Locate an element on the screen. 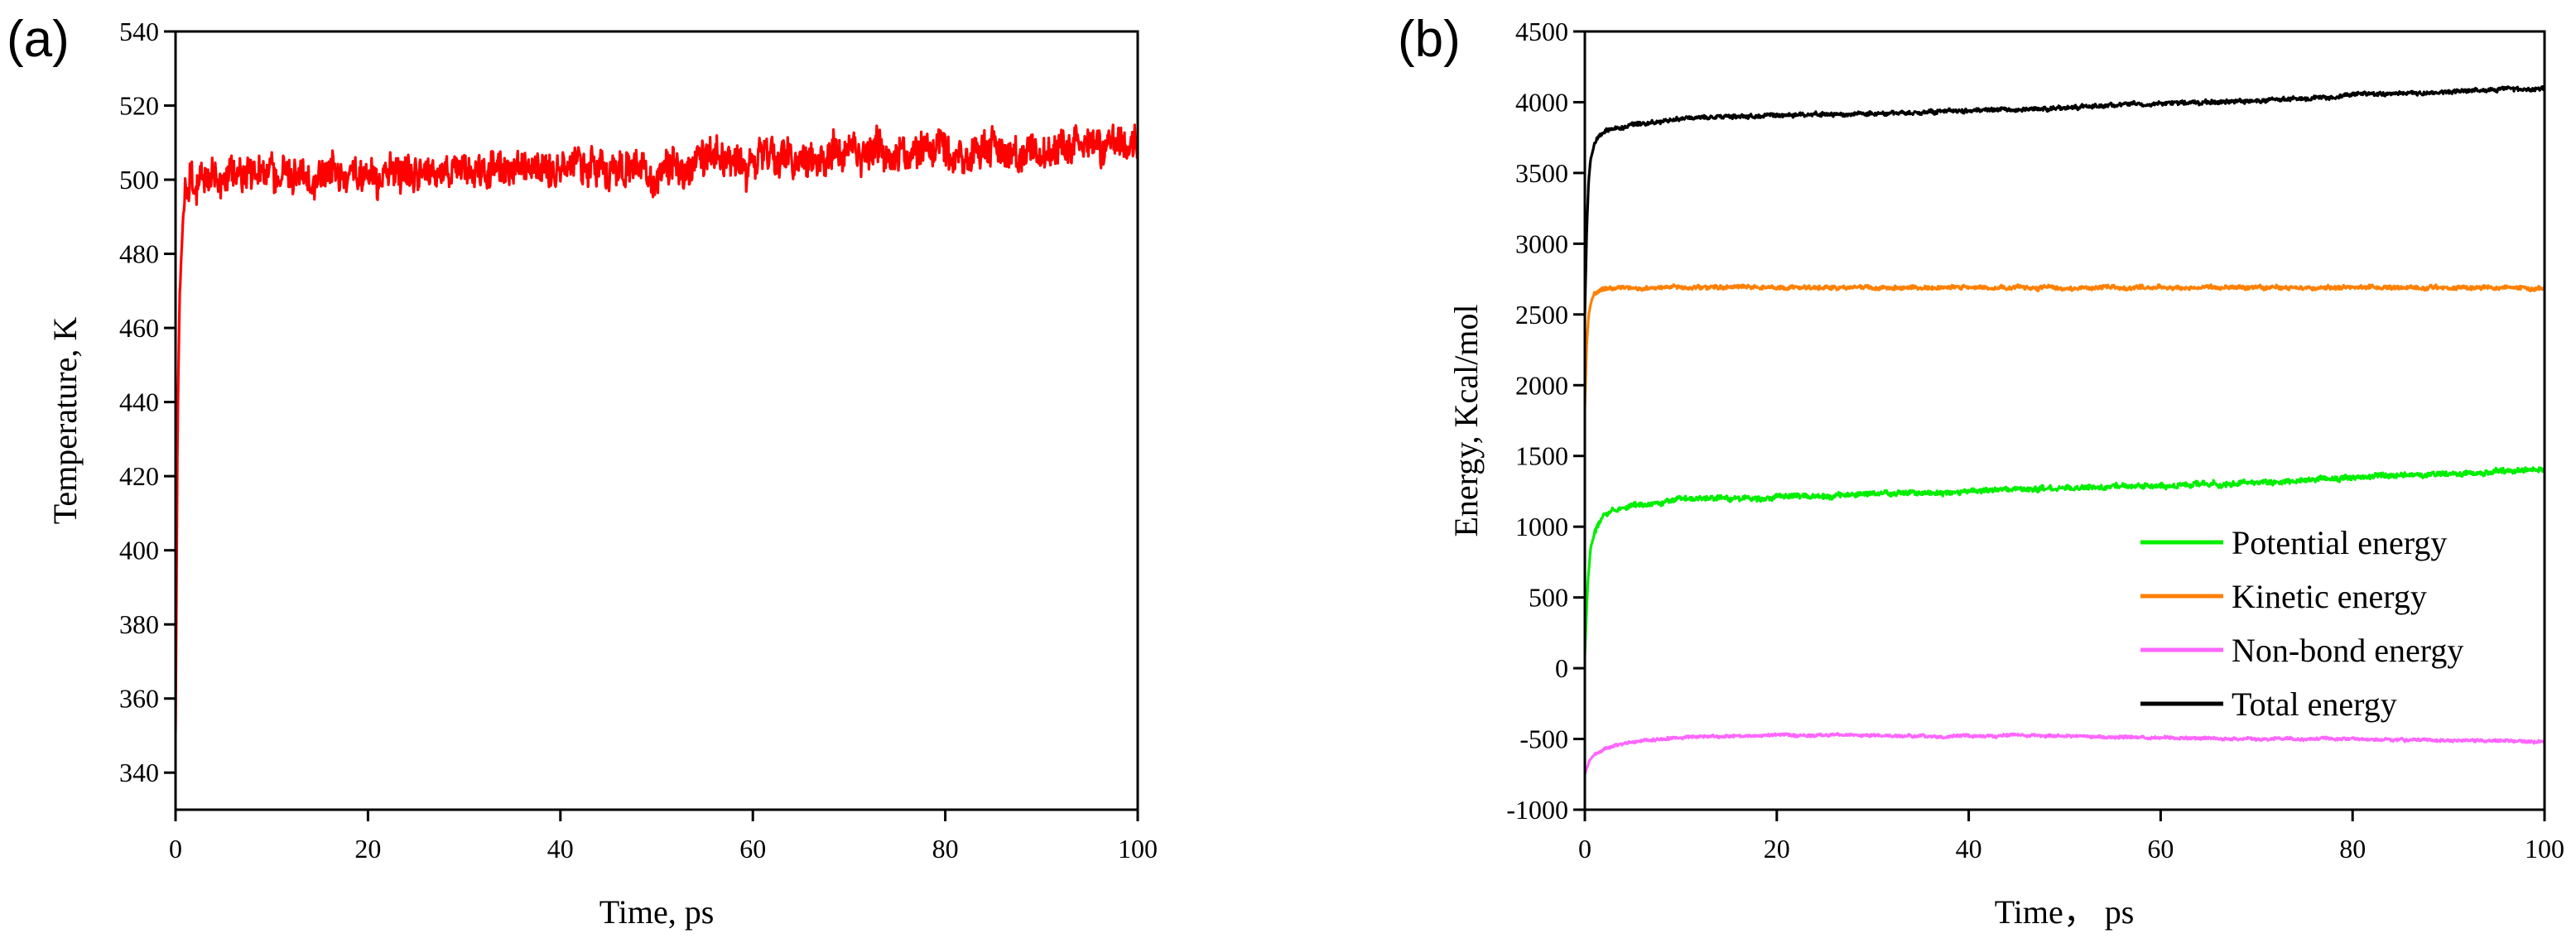 The width and height of the screenshot is (2576, 943). y-tick-label: 460 is located at coordinates (139, 328).